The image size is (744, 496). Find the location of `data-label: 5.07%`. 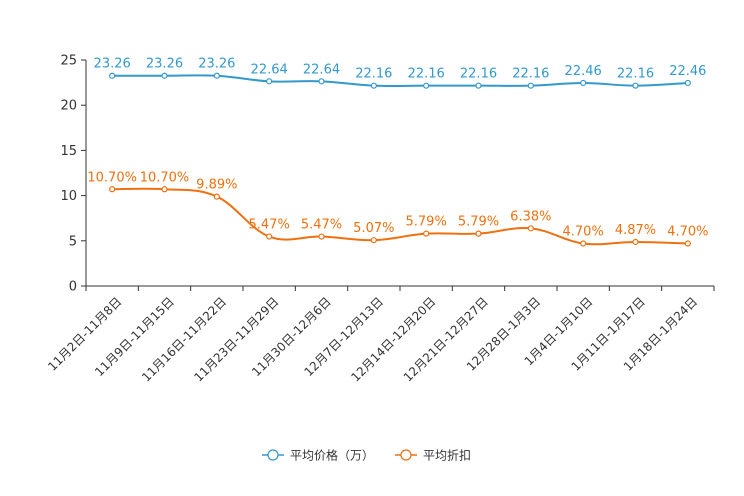

data-label: 5.07% is located at coordinates (373, 228).